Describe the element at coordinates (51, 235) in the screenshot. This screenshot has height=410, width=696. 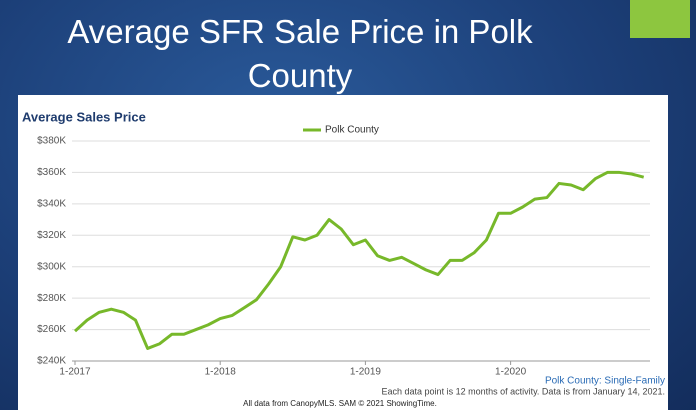
I see `y-tick-label: $320K` at that location.